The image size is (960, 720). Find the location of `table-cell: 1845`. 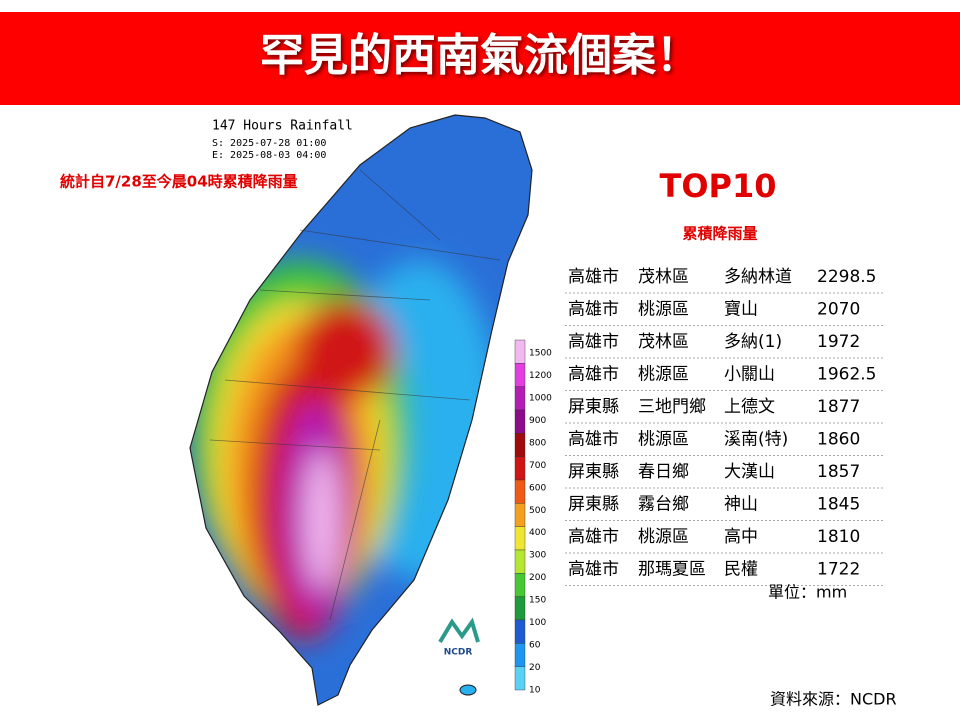

table-cell: 1845 is located at coordinates (838, 505).